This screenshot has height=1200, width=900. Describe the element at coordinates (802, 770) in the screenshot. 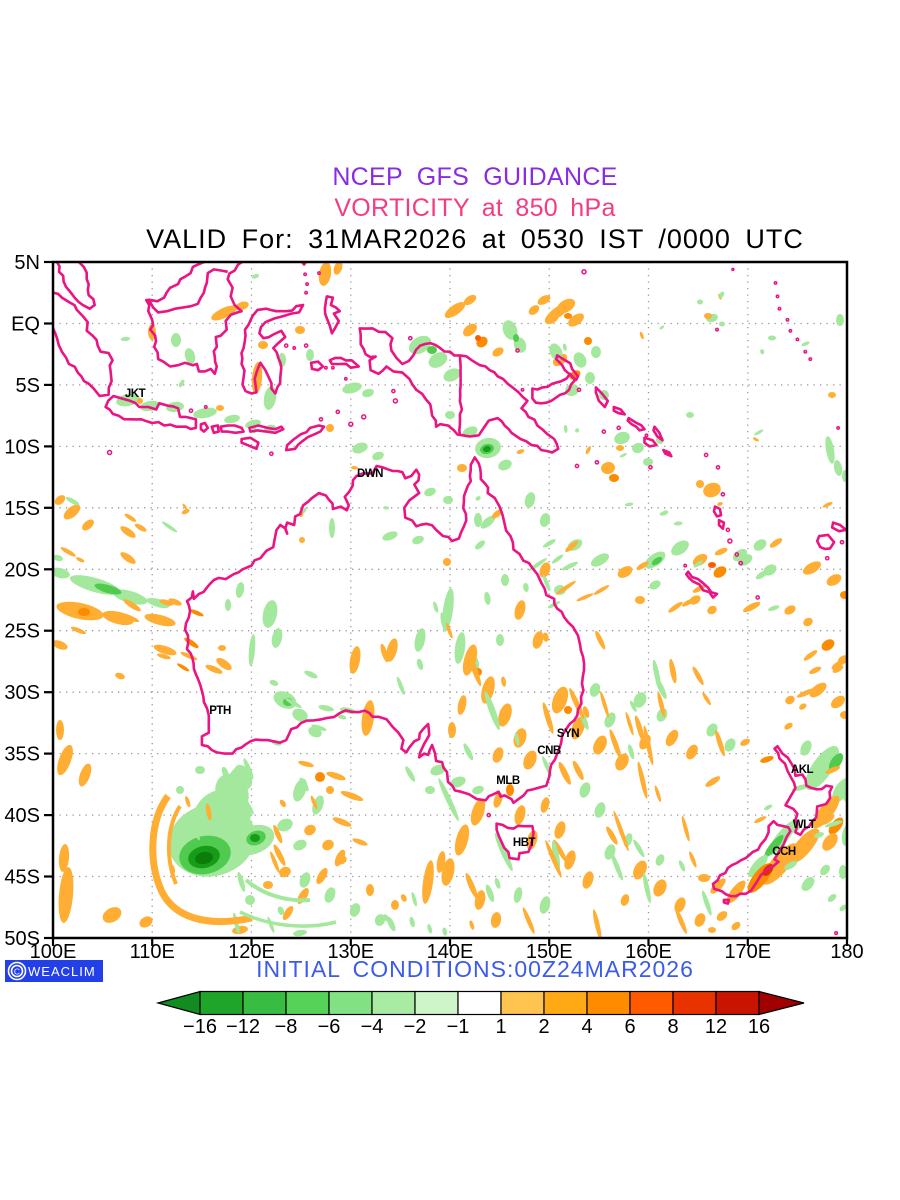

I see `svg-text: AKL` at that location.